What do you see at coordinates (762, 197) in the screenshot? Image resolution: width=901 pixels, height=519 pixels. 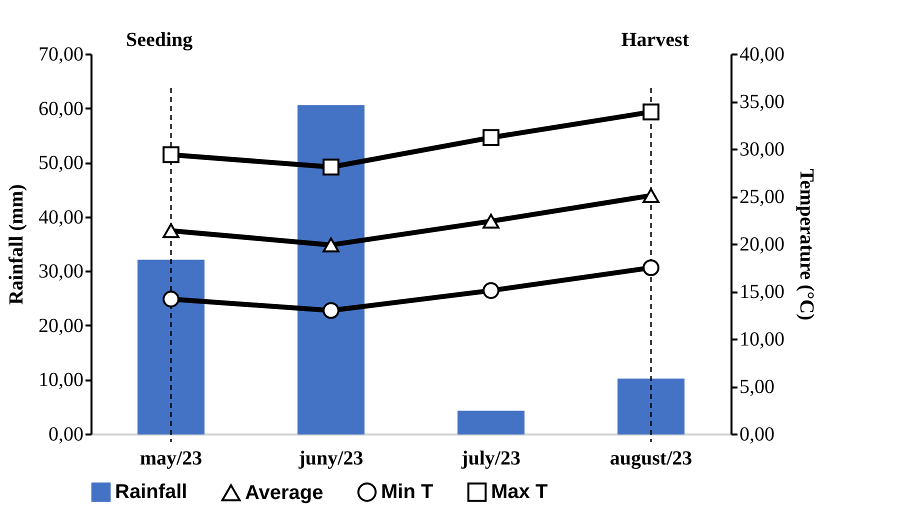 I see `y2-tick-label: 25,00` at bounding box center [762, 197].